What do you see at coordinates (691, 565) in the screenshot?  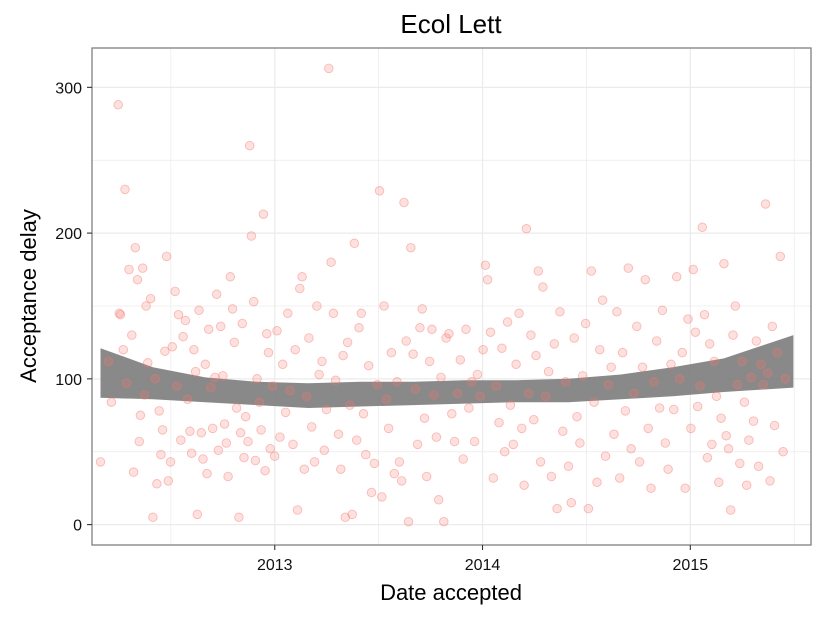 I see `x-tick-label: 2015` at bounding box center [691, 565].